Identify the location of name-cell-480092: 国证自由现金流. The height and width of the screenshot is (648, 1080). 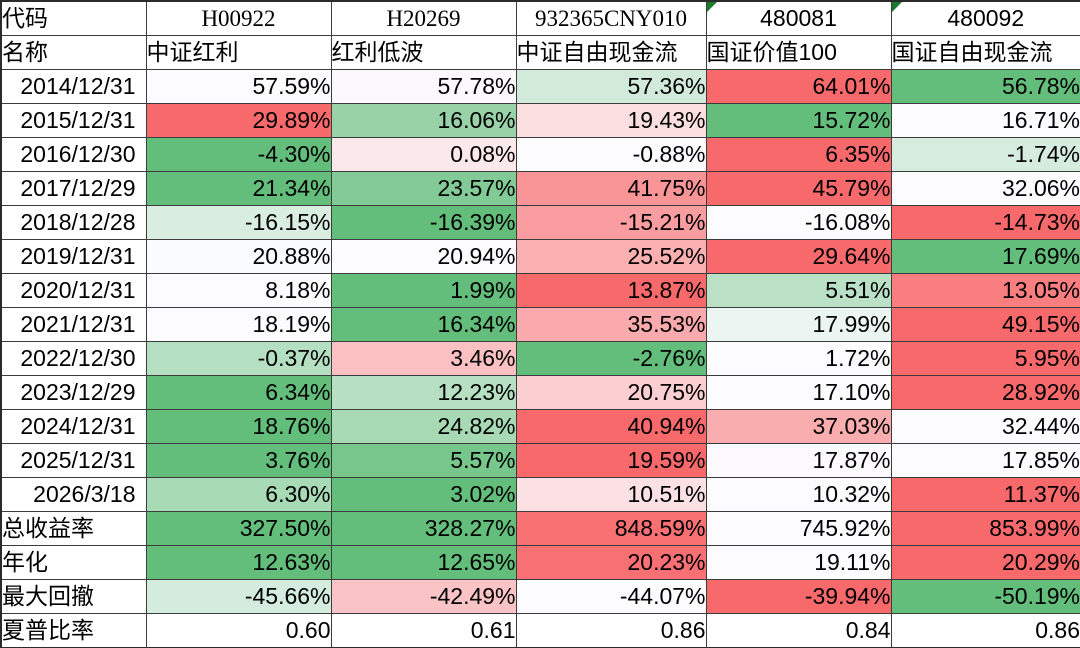
(985, 52).